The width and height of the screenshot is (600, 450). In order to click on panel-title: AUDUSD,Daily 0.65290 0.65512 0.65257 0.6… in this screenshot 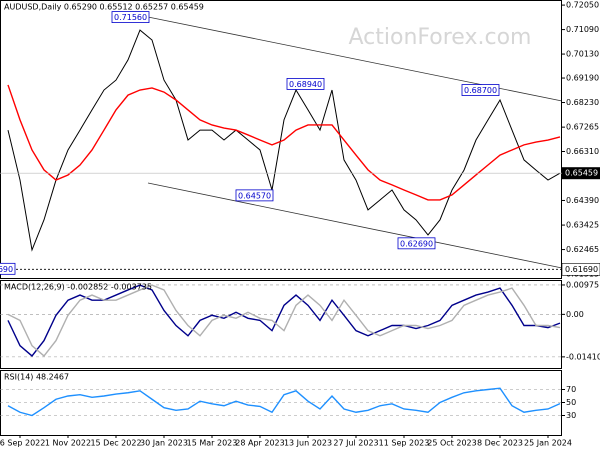, I will do `click(104, 7)`.